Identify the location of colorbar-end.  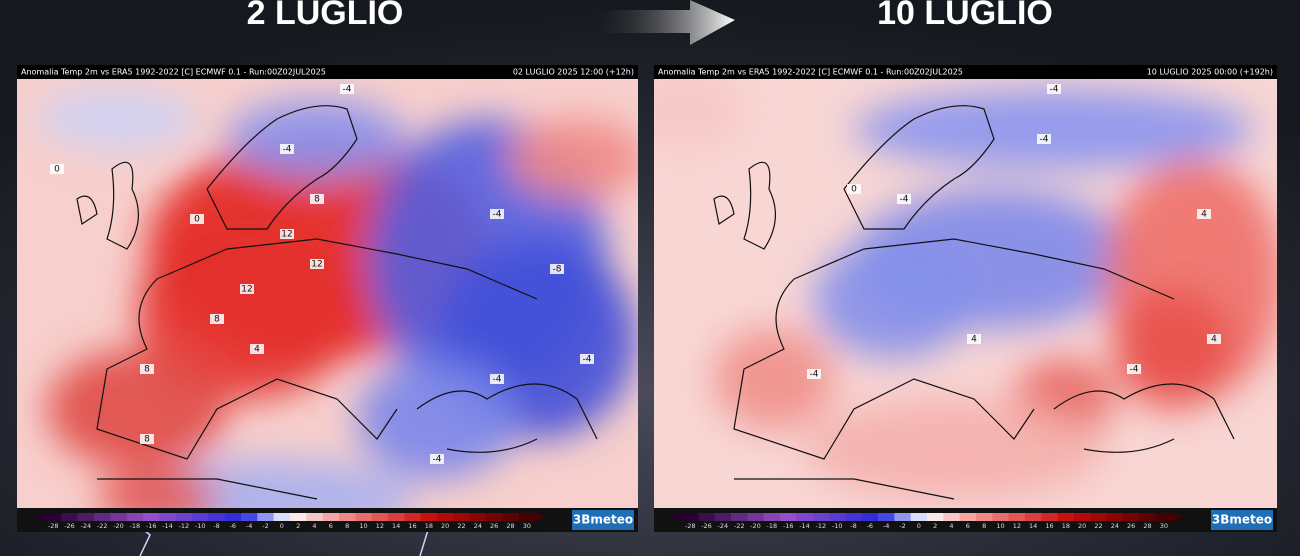
(541, 517).